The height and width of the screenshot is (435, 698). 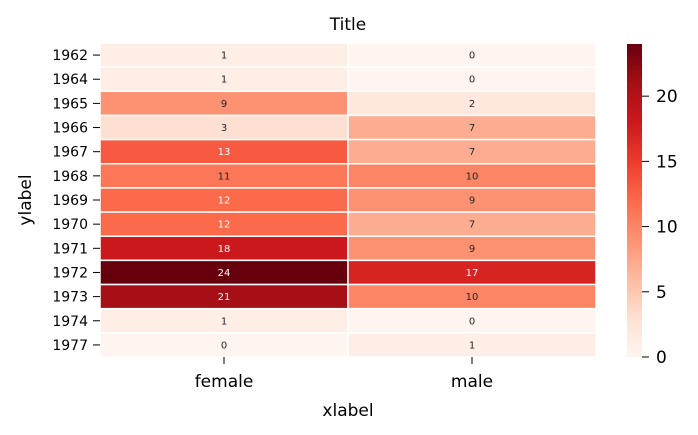 What do you see at coordinates (224, 297) in the screenshot?
I see `cell-value-label: 21` at bounding box center [224, 297].